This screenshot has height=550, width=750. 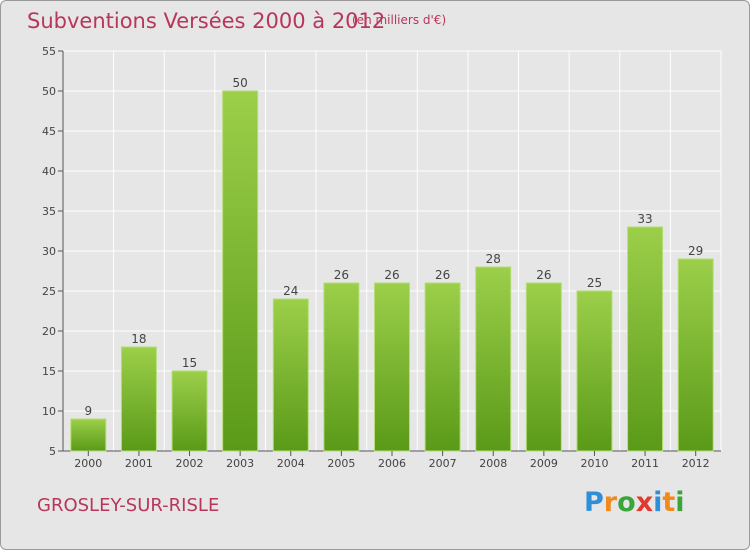 I want to click on logo-letter: t, so click(x=669, y=502).